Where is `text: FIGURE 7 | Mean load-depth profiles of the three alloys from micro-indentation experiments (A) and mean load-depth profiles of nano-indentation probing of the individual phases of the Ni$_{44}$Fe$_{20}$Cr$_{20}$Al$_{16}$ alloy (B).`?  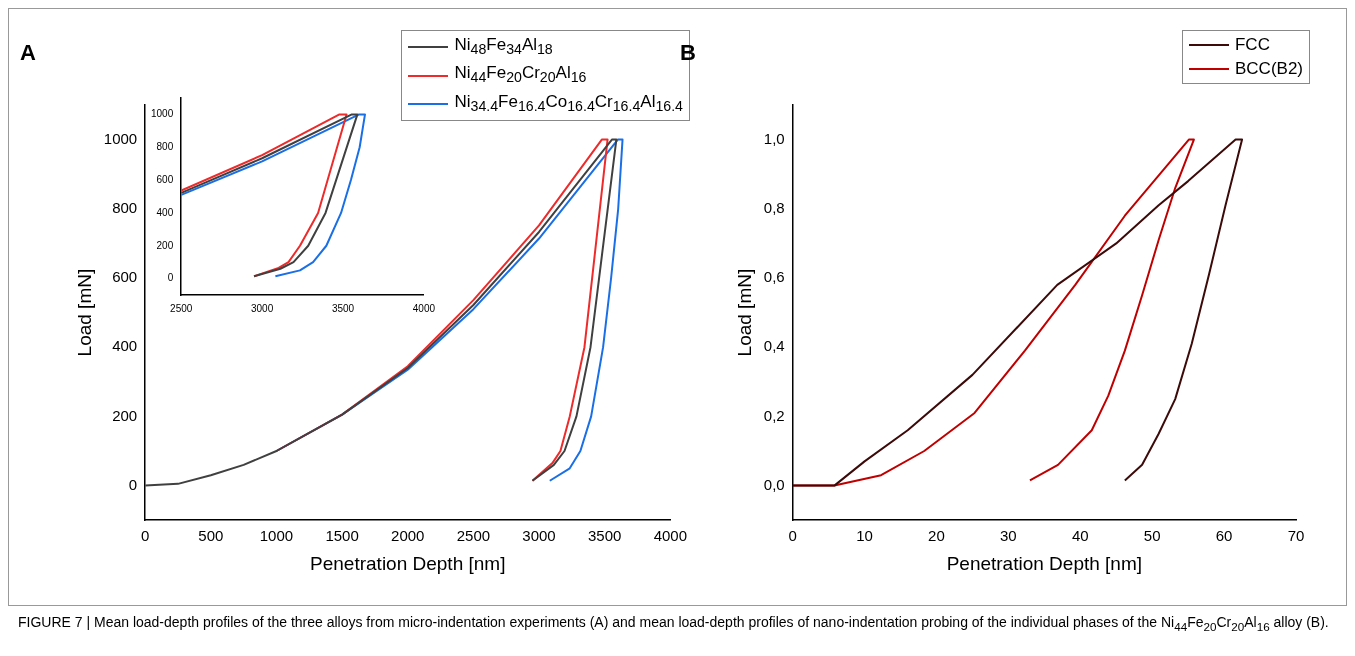
text: FIGURE 7 | Mean load-depth profiles of the three alloys from micro-indentation experiments (A) and mean load-depth profiles of nano-indentation probing of the individual phases of the Ni$_{44}$Fe$_{20}$Cr$_{20}$Al$_{16}$ alloy (B). is located at coordinates (673, 623).